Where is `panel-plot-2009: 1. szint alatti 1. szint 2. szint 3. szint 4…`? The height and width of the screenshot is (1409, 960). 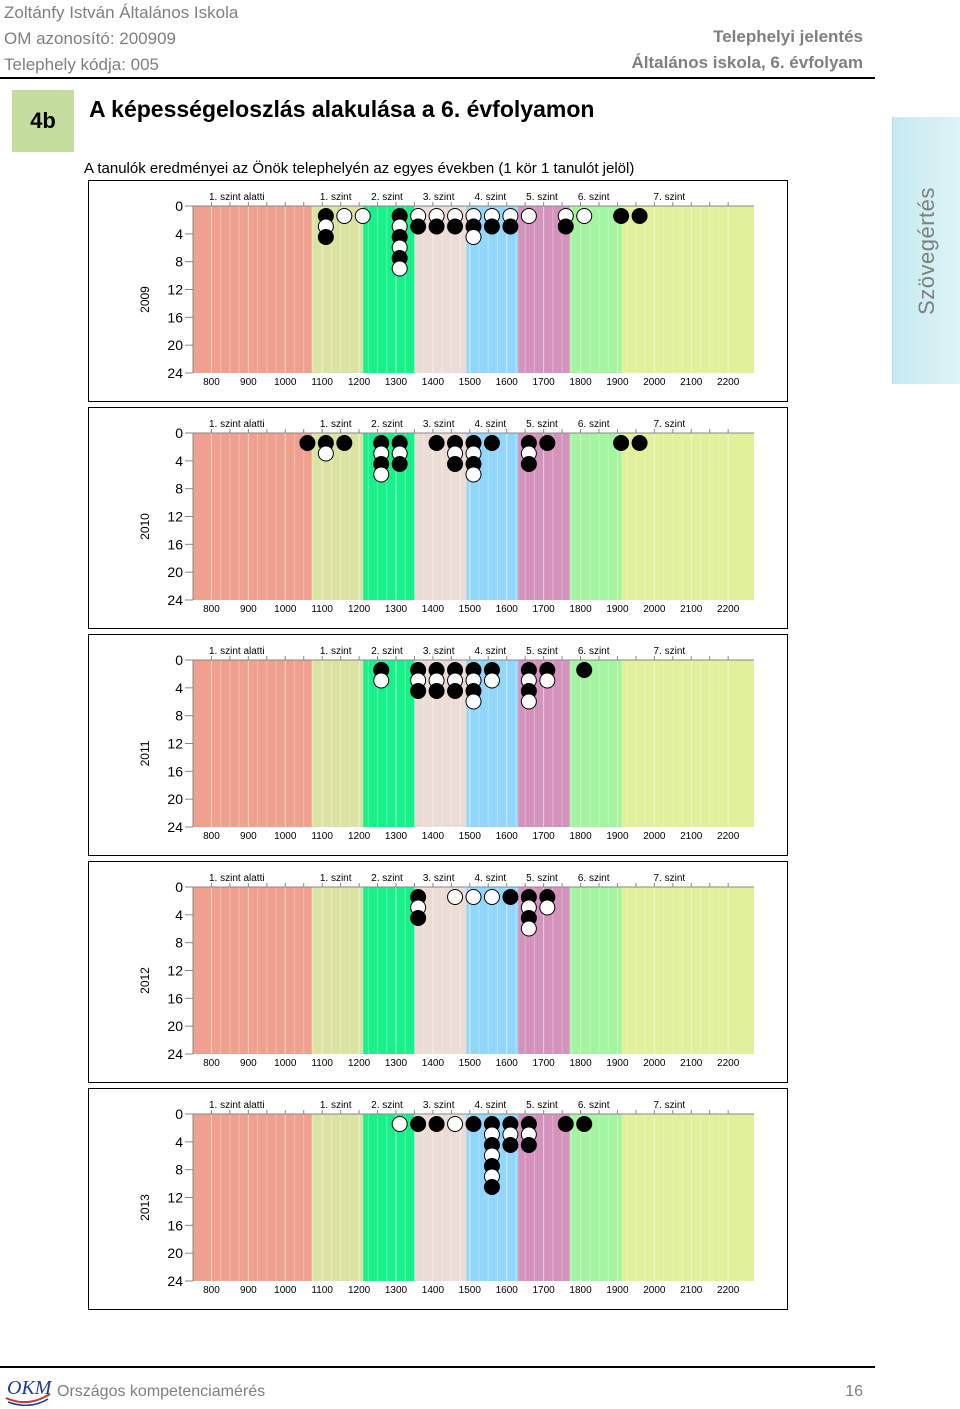 panel-plot-2009: 1. szint alatti 1. szint 2. szint 3. szint 4… is located at coordinates (446, 290).